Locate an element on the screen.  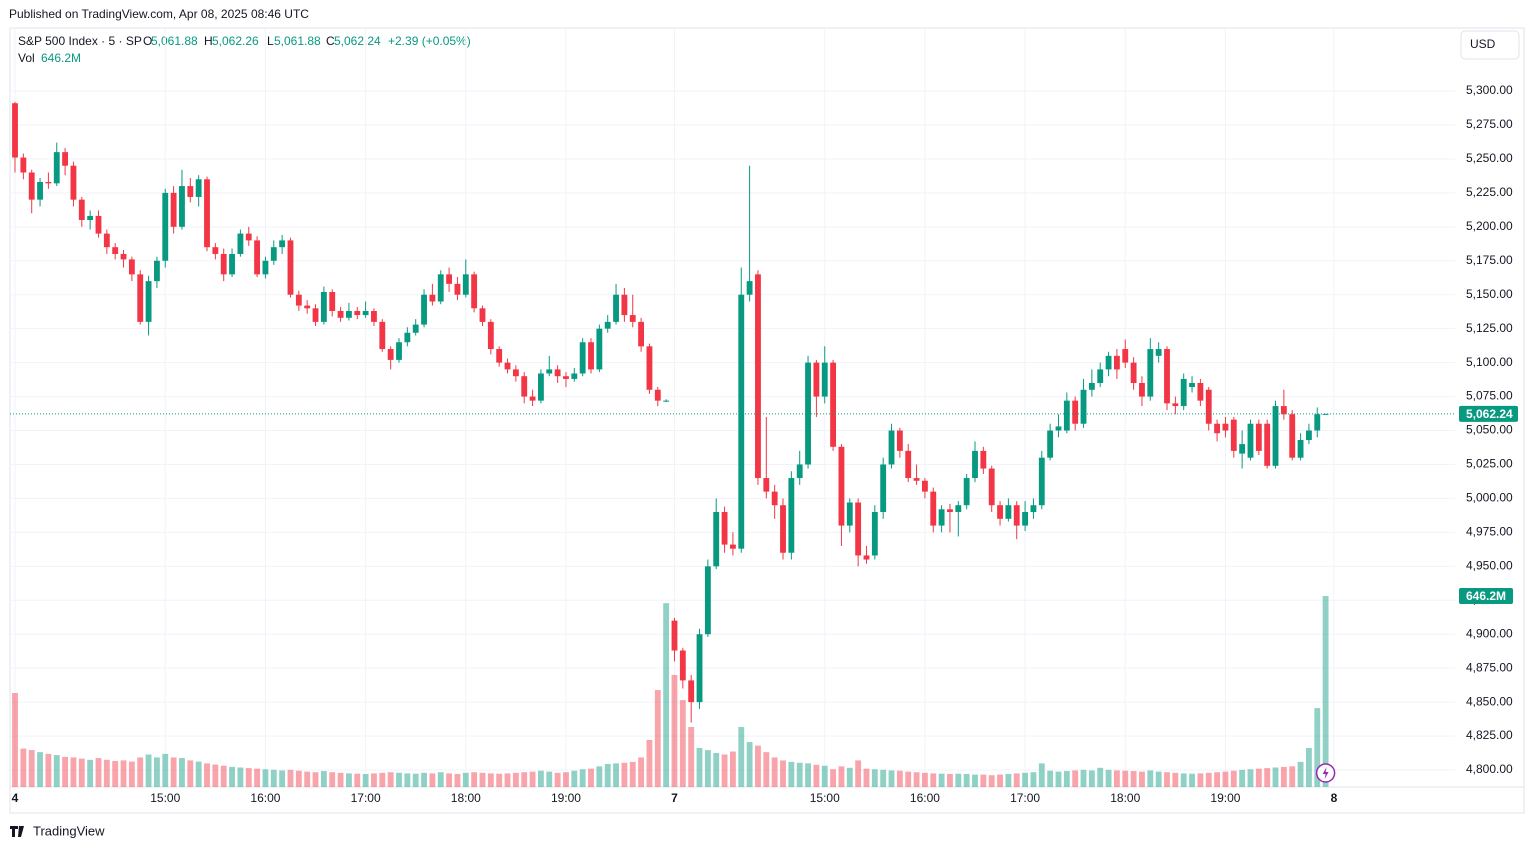
high-key: H is located at coordinates (208, 41).